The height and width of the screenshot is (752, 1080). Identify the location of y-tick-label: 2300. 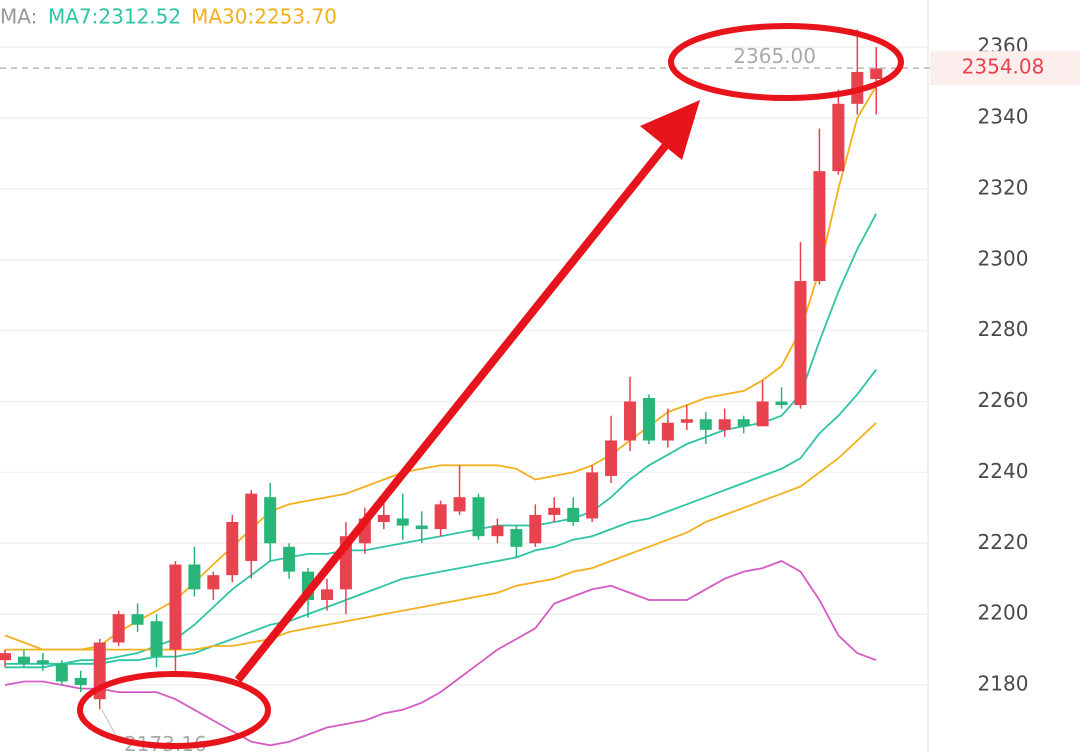
(1003, 258).